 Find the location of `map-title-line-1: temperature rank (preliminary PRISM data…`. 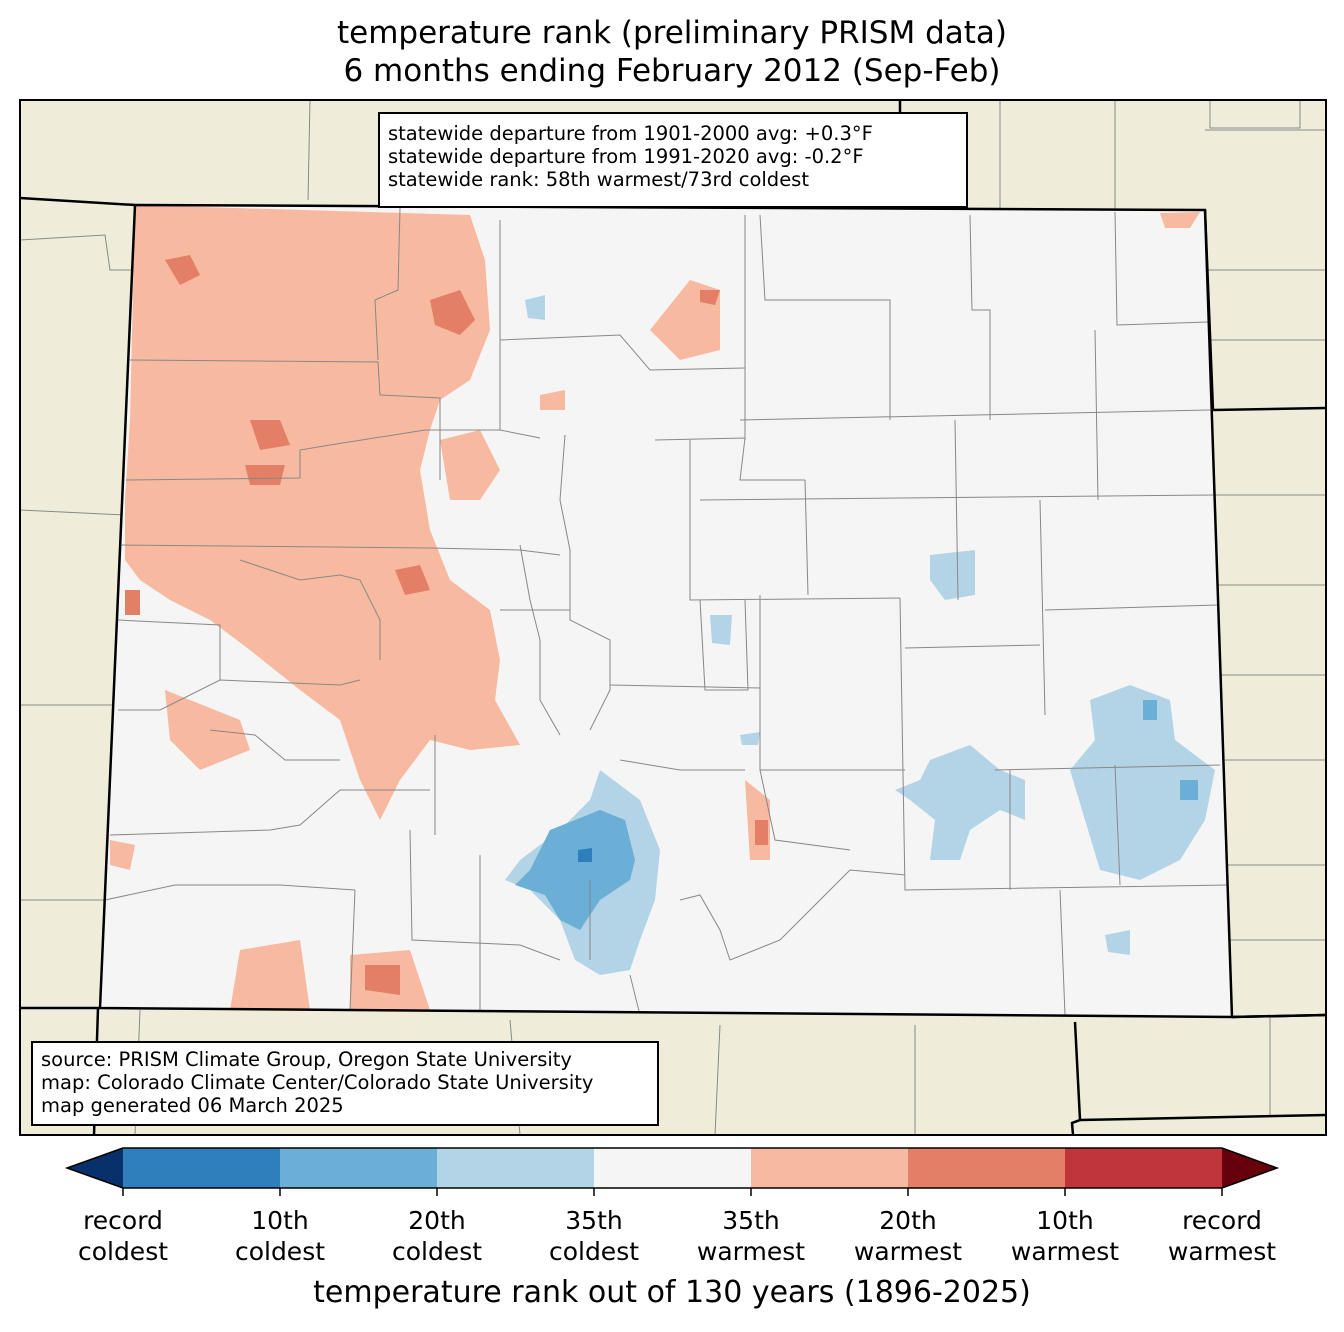

map-title-line-1: temperature rank (preliminary PRISM data… is located at coordinates (671, 33).